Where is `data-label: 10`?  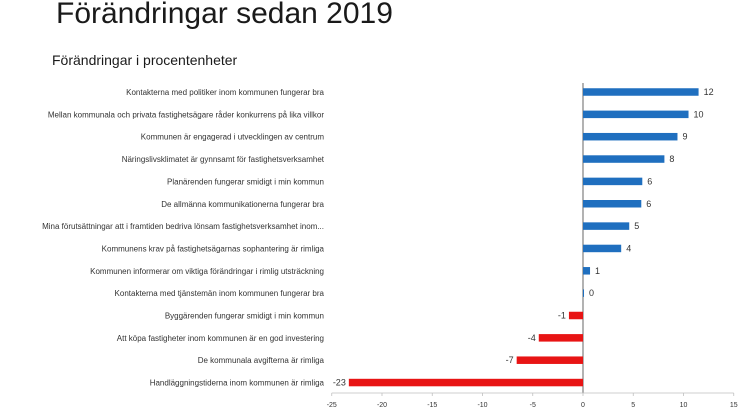 data-label: 10 is located at coordinates (699, 114).